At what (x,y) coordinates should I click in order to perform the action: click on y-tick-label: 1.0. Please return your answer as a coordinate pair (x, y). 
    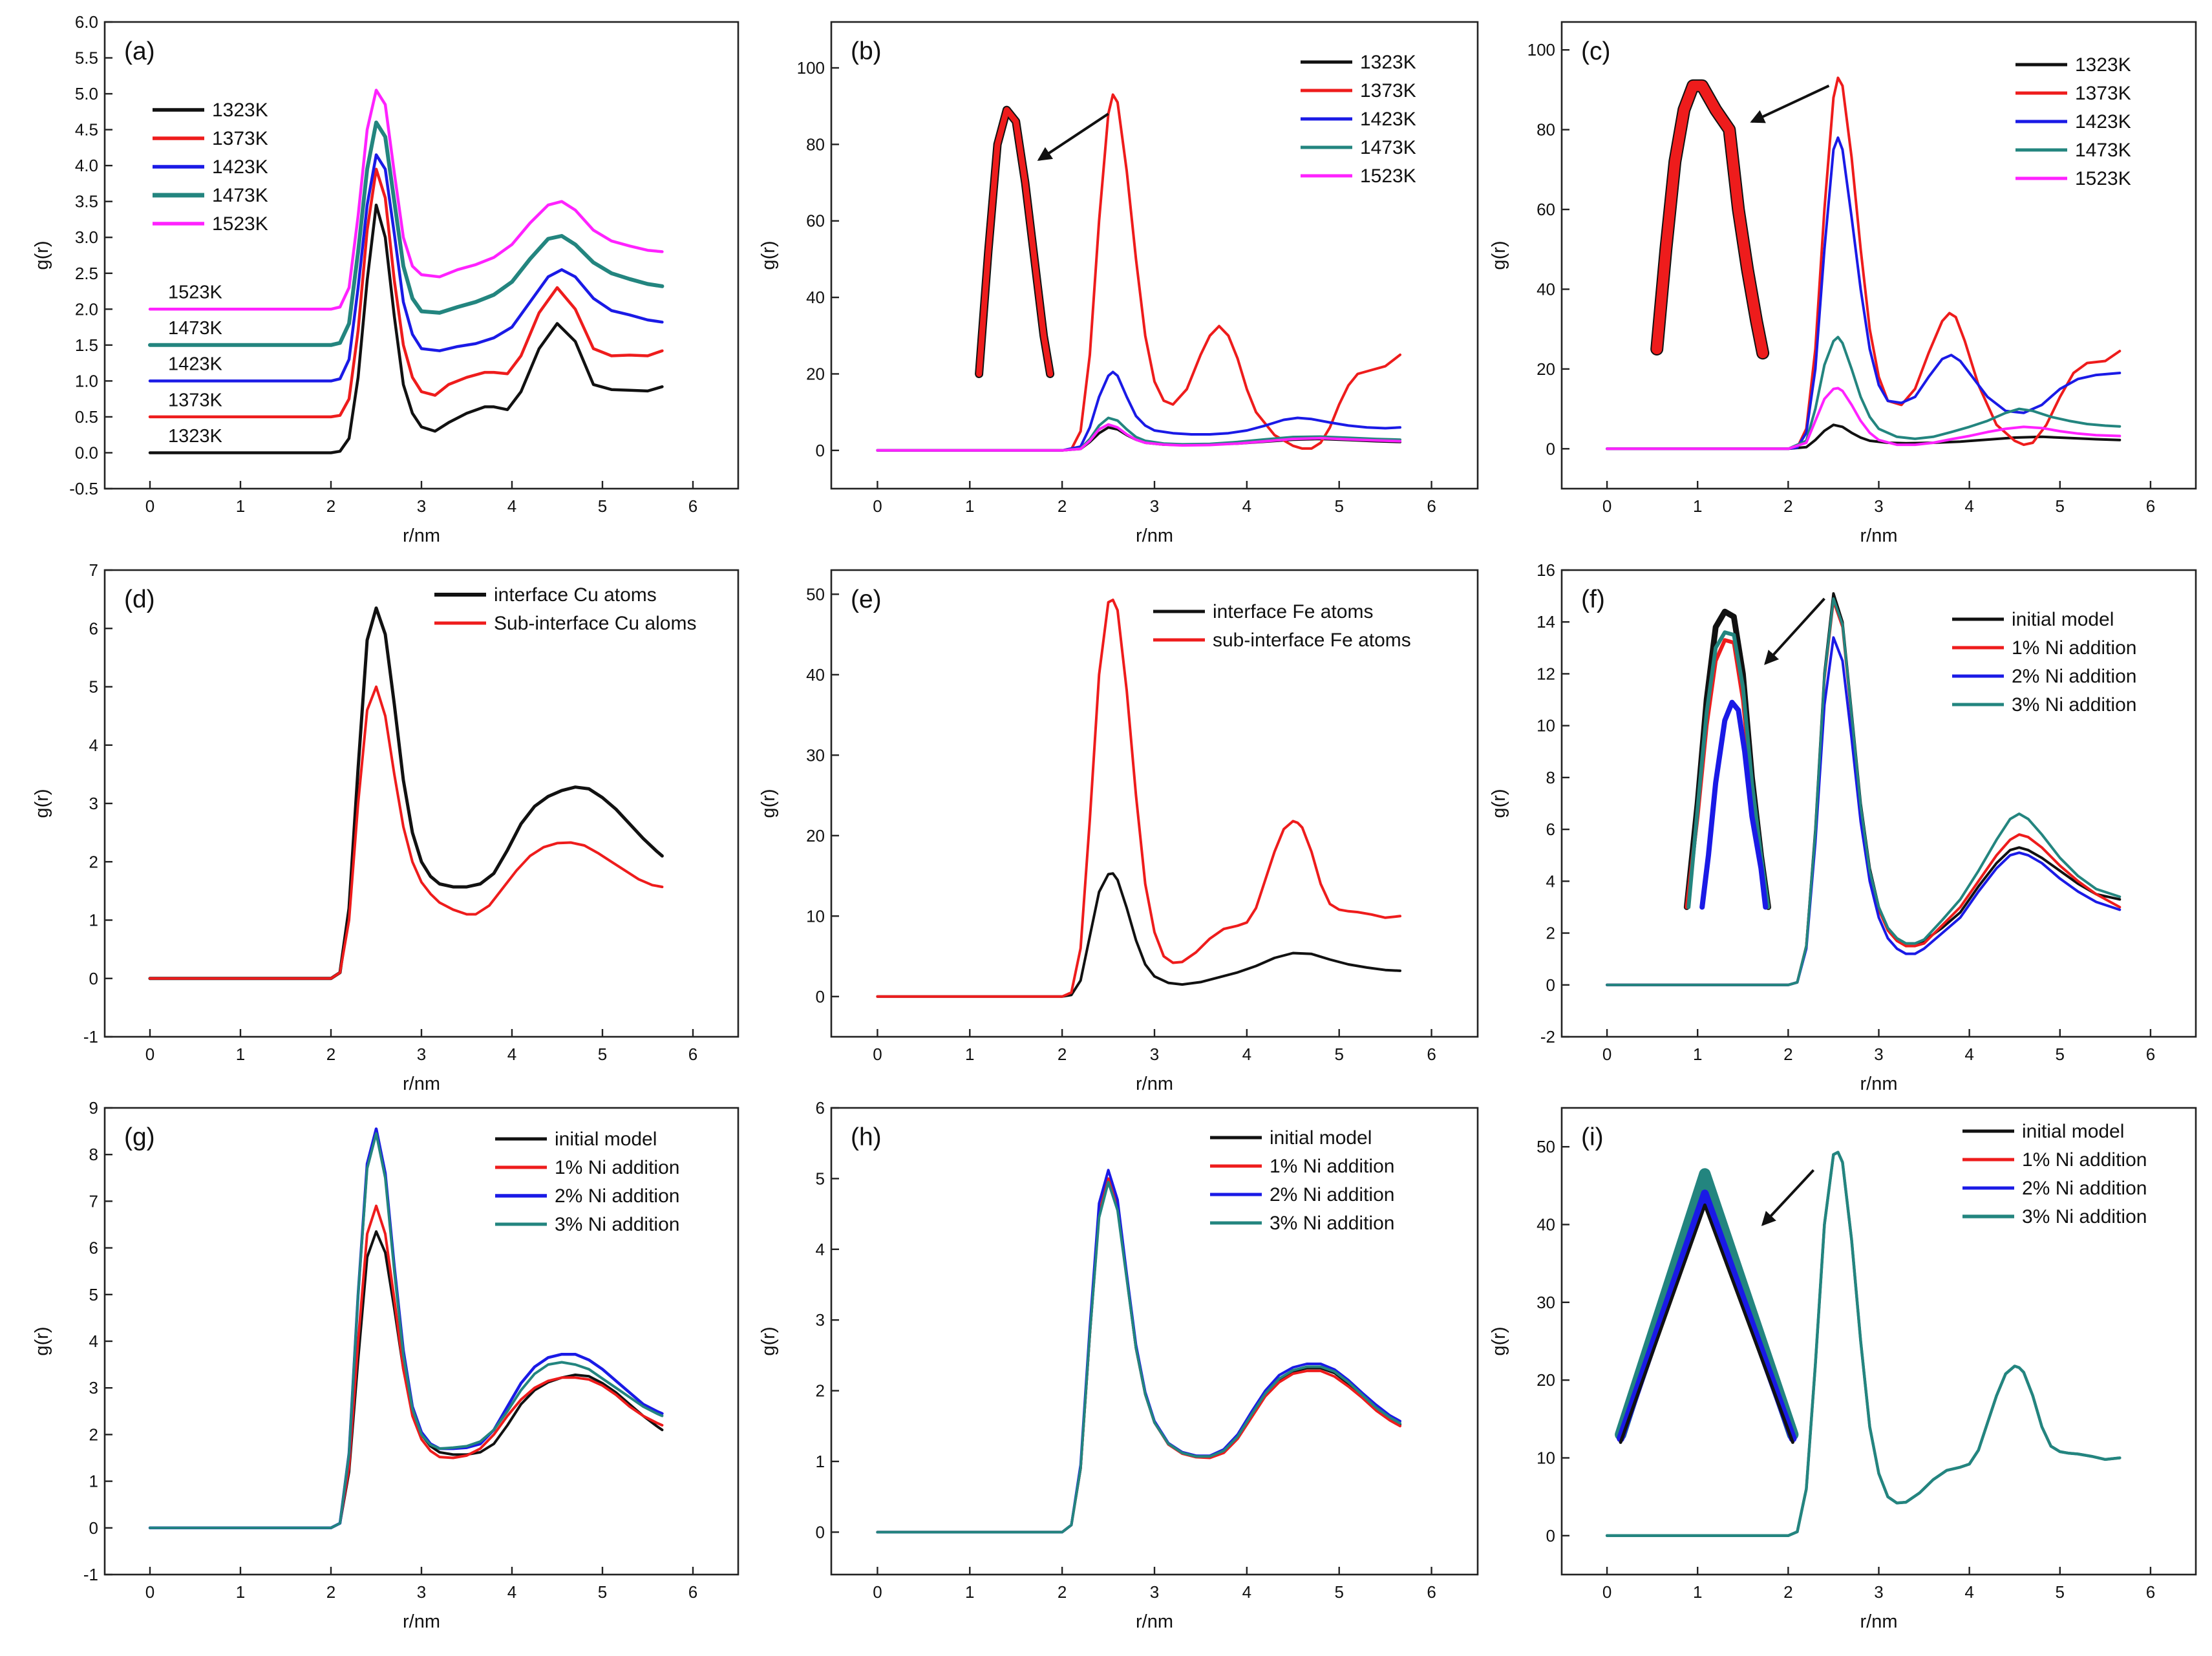
    Looking at the image, I should click on (86, 381).